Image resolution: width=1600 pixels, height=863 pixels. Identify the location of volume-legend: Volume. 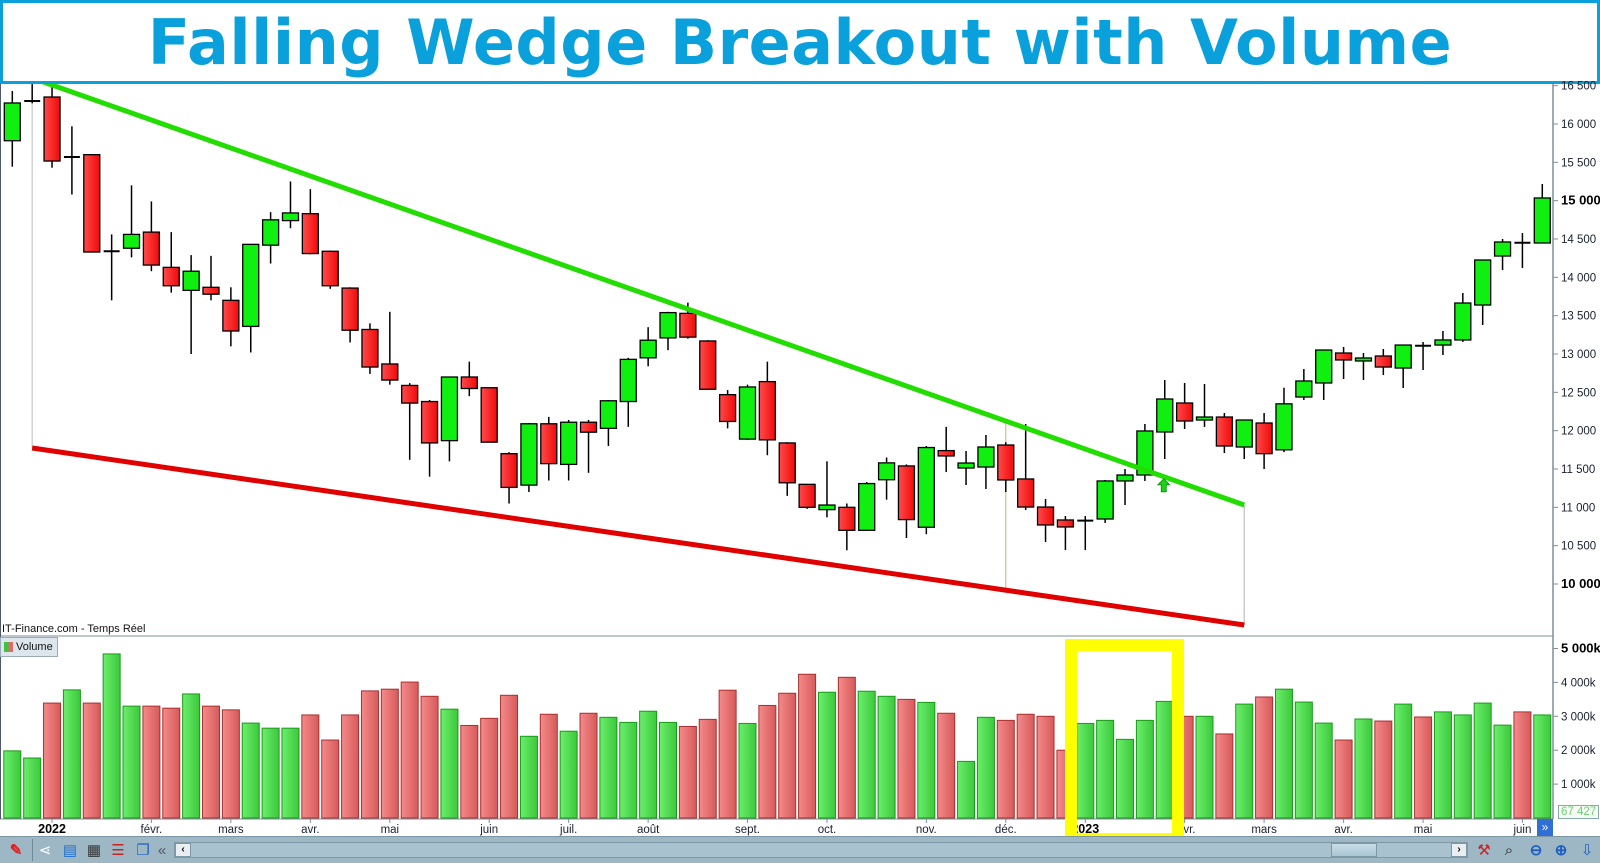
(29, 647).